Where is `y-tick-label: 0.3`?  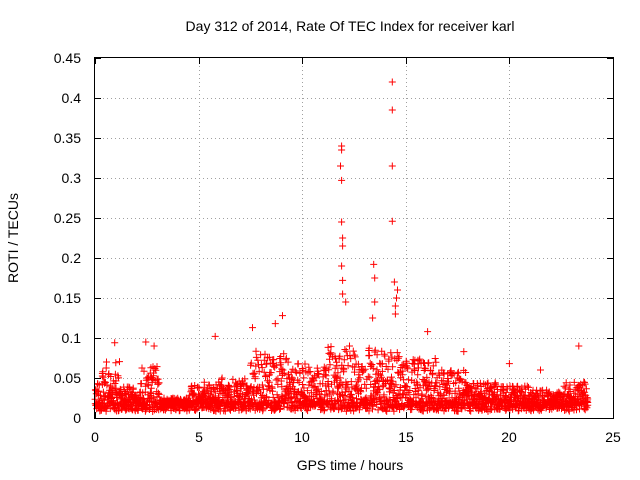 y-tick-label: 0.3 is located at coordinates (72, 178).